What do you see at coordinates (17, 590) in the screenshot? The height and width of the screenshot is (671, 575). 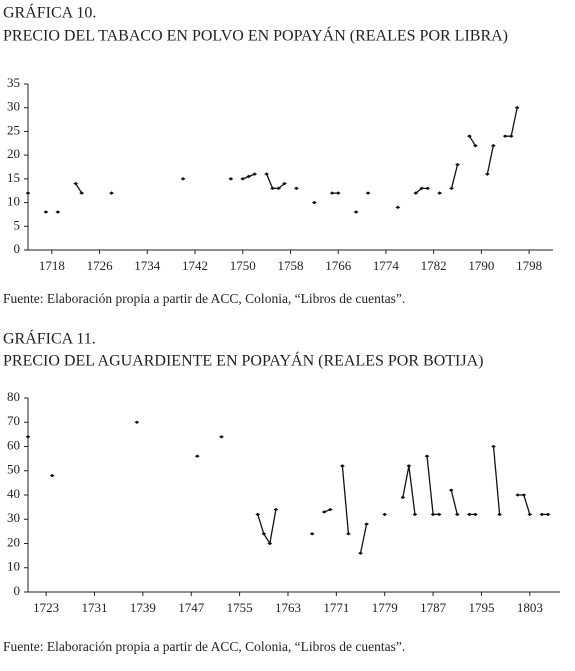 I see `y-tick-label: 0` at bounding box center [17, 590].